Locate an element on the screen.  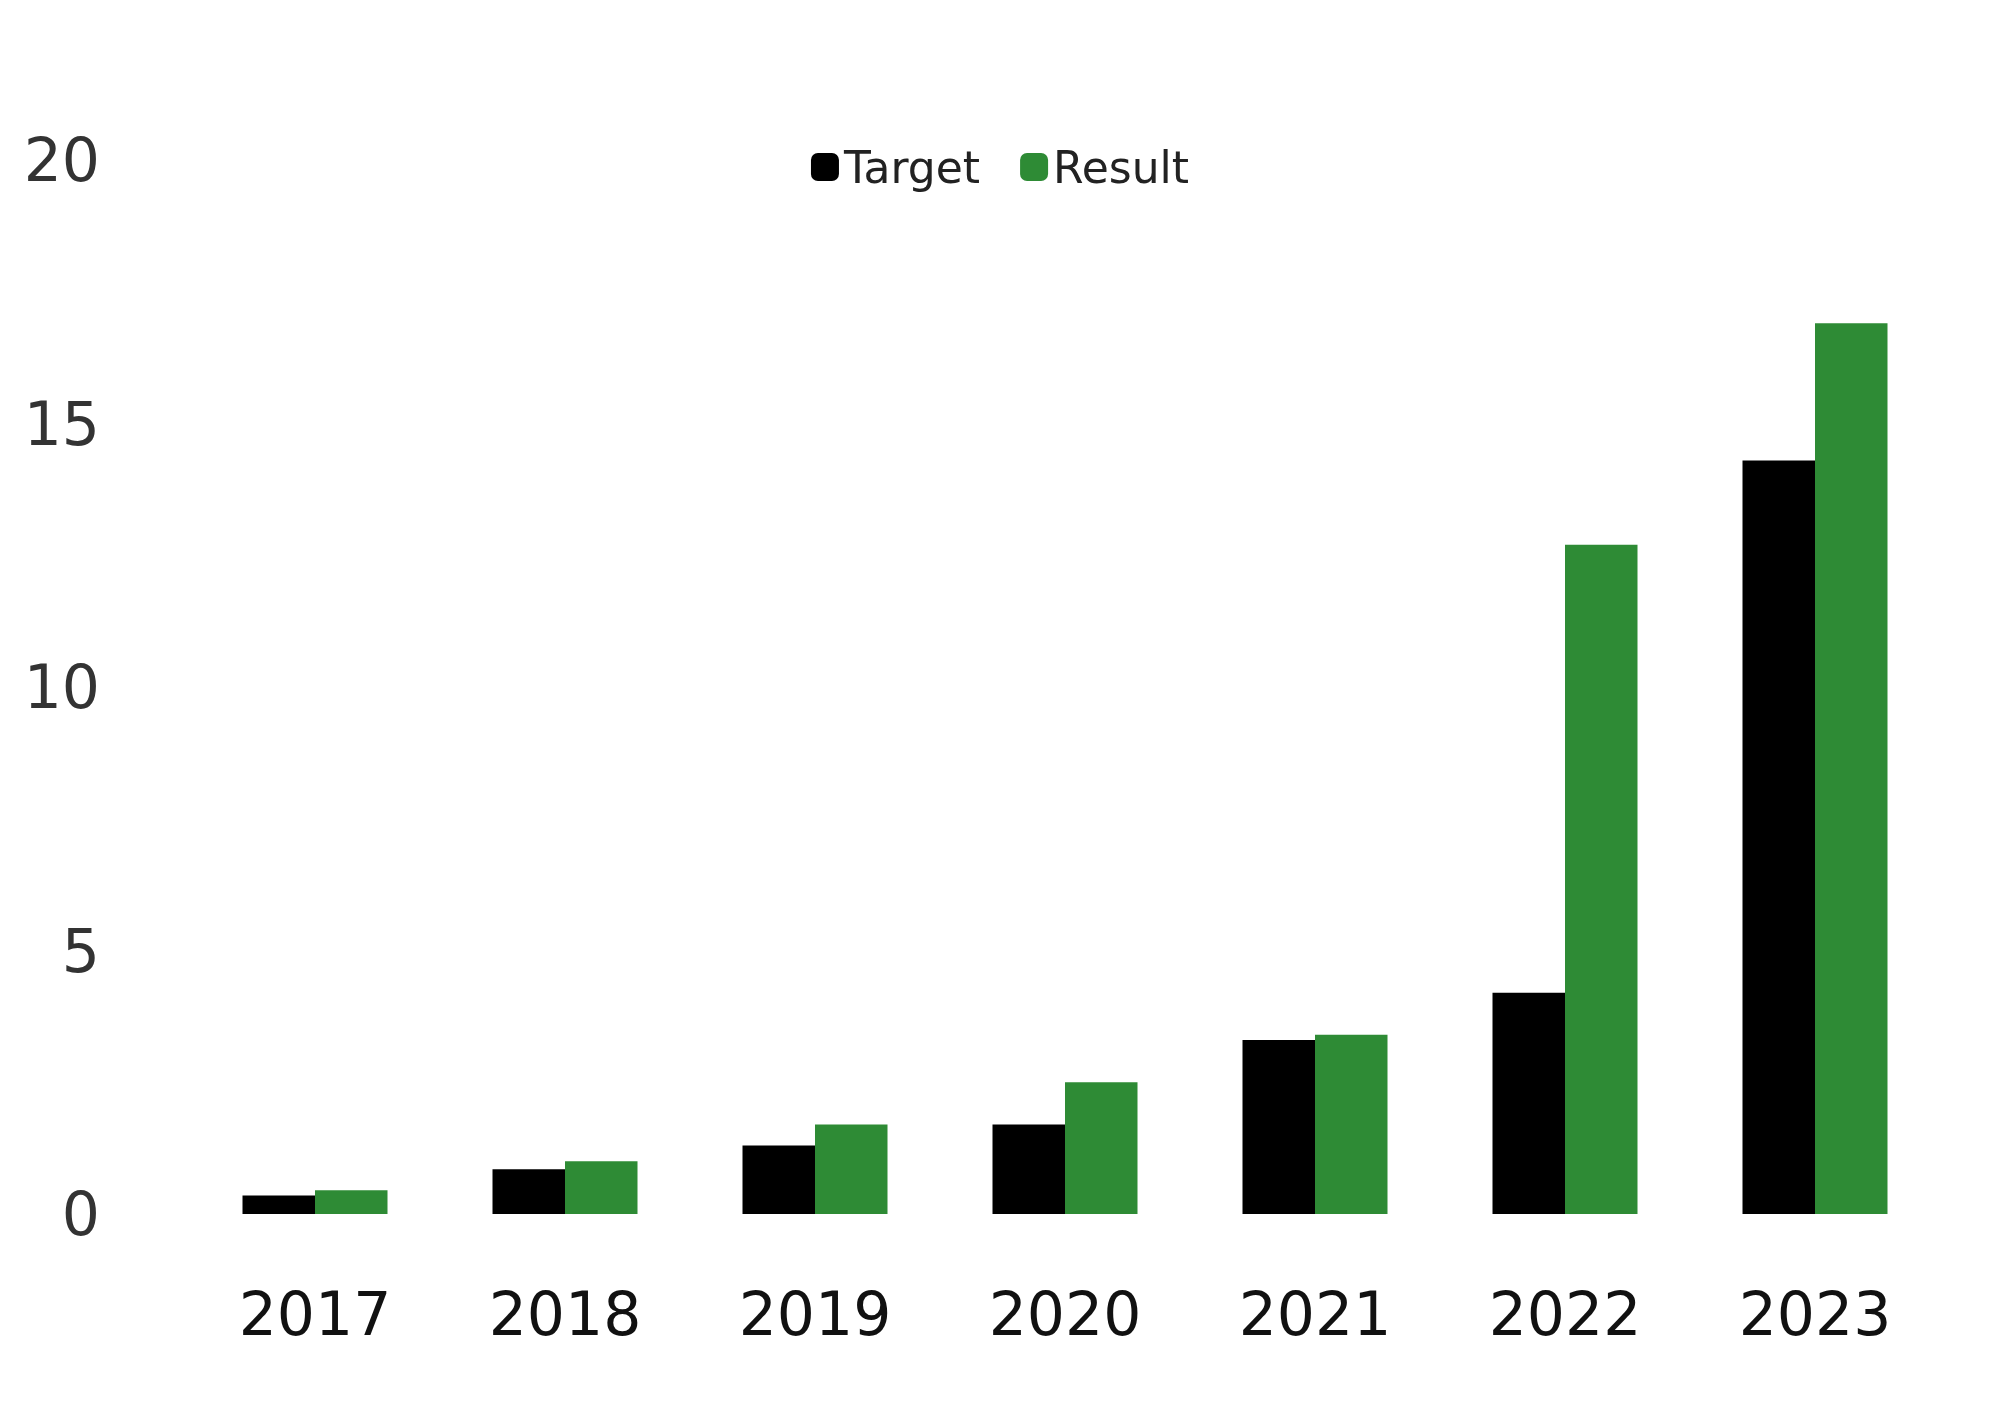
x-tick-label: 2021 is located at coordinates (1315, 1314).